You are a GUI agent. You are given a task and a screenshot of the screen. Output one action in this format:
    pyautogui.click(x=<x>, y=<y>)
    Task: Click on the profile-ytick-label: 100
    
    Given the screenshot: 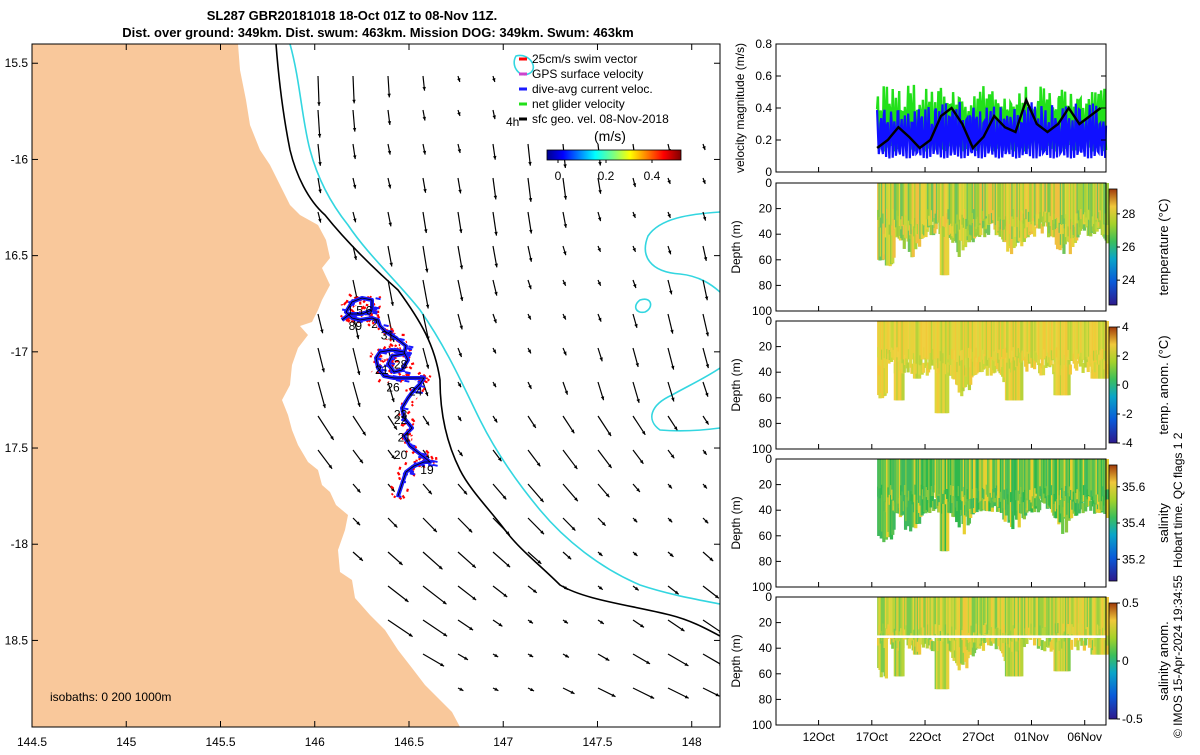 What is the action you would take?
    pyautogui.click(x=762, y=725)
    